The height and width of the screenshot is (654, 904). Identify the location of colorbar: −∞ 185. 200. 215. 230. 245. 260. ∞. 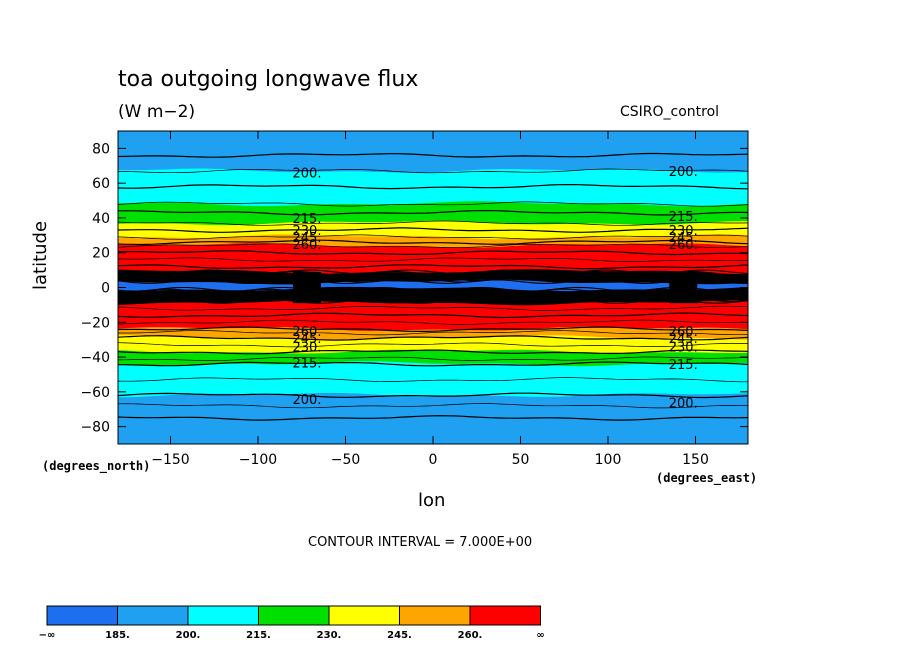
(292, 623).